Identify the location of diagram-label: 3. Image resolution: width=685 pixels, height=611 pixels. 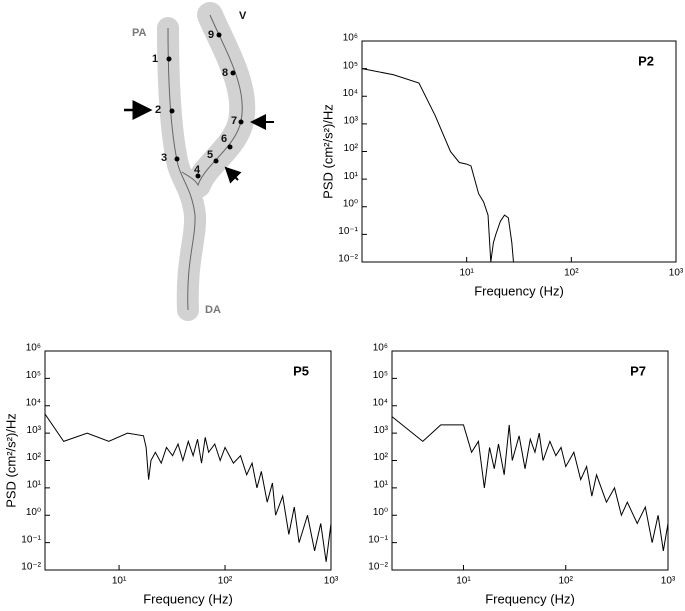
(164, 158).